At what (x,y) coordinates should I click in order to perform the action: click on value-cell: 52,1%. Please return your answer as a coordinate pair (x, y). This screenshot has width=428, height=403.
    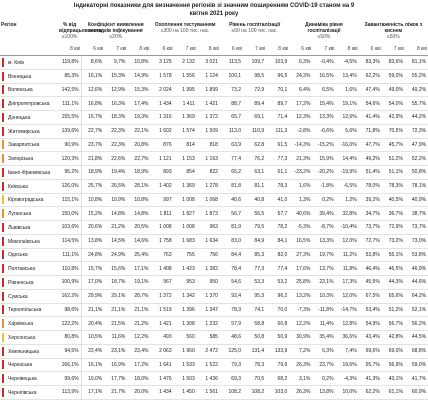
    Looking at the image, I should click on (416, 310).